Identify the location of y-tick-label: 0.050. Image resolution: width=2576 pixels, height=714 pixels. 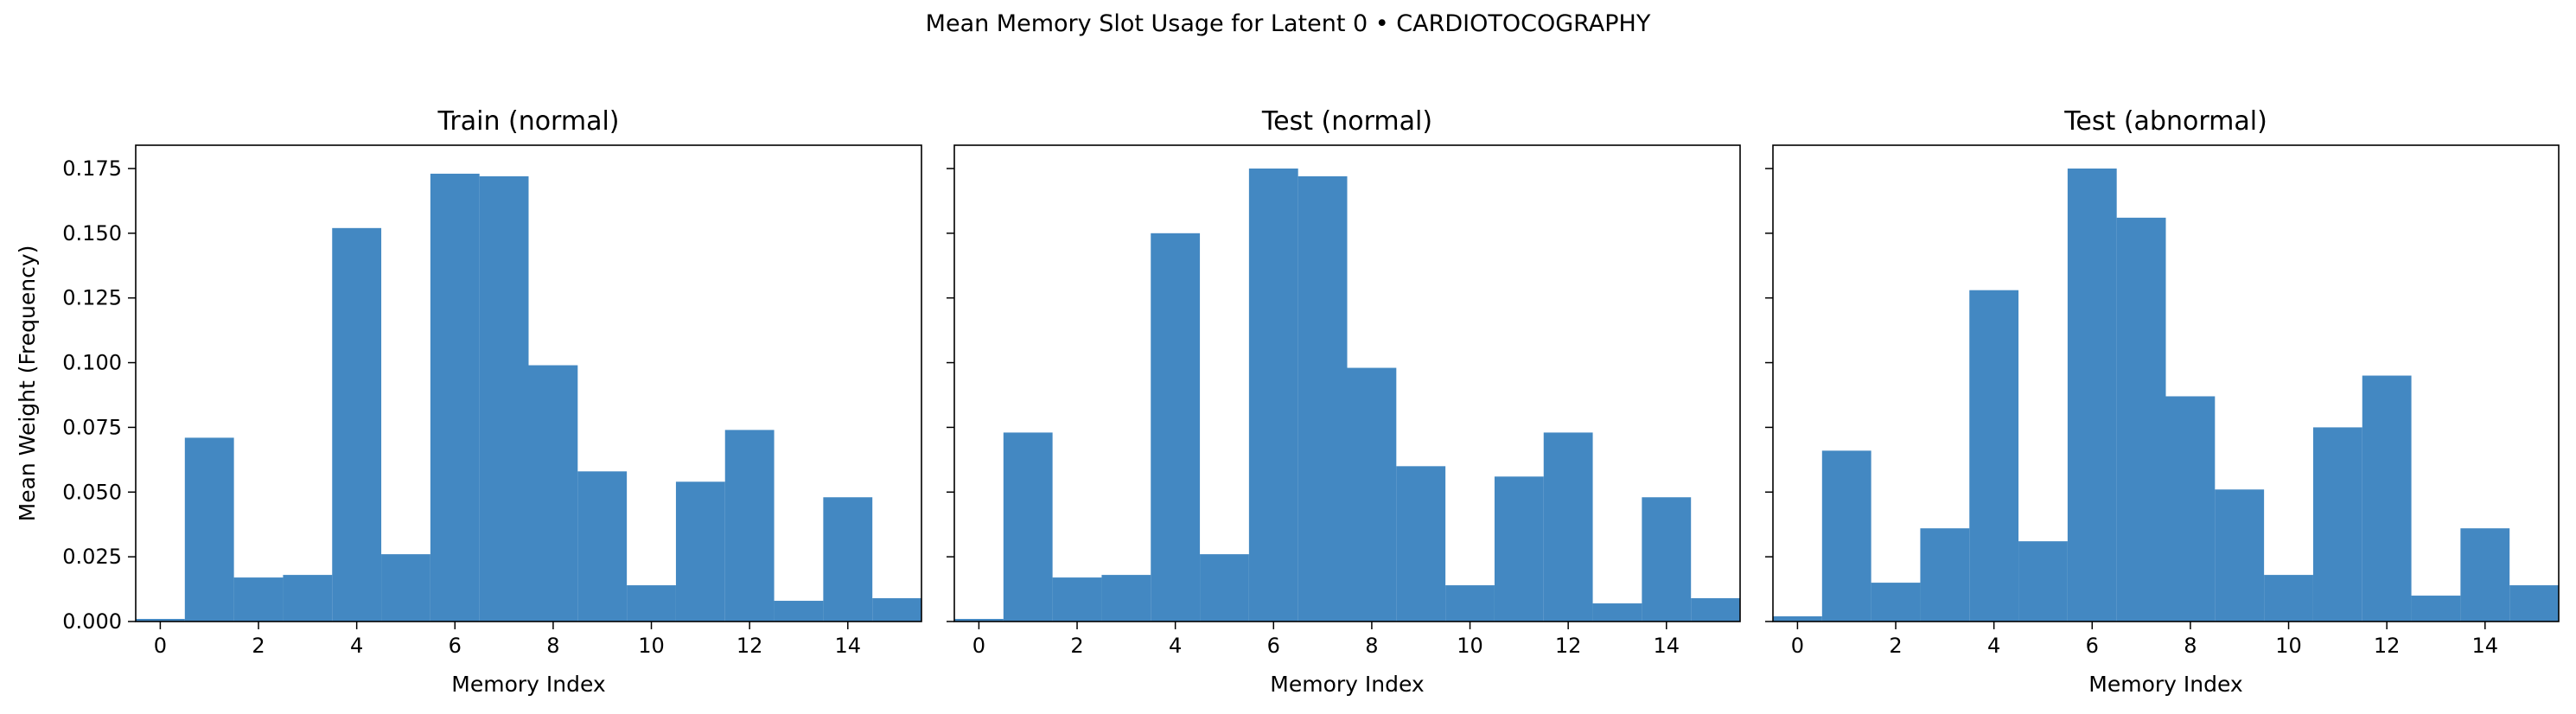
(92, 492).